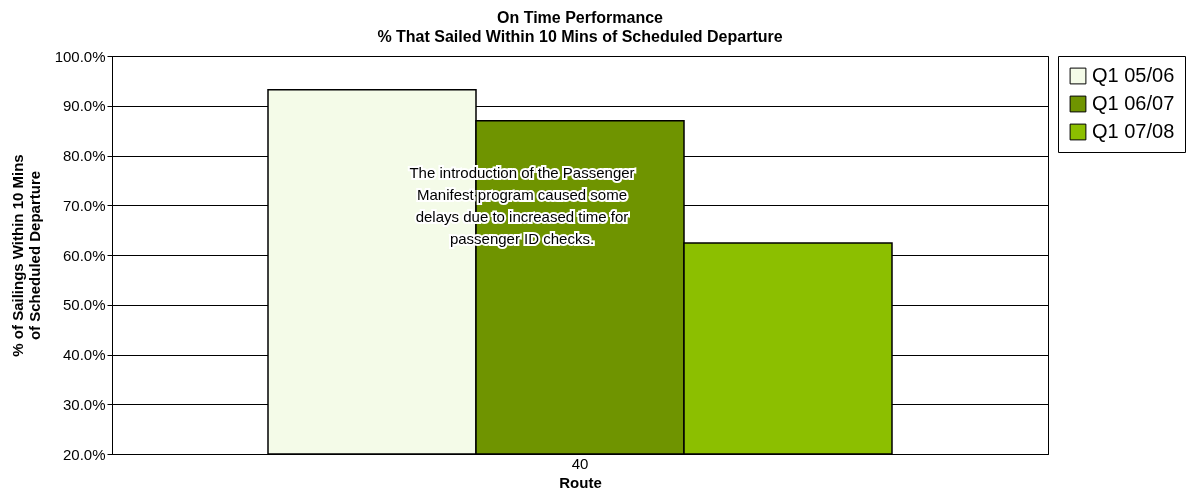 The height and width of the screenshot is (500, 1196). Describe the element at coordinates (84, 454) in the screenshot. I see `y-tick-label: 20.0%` at that location.